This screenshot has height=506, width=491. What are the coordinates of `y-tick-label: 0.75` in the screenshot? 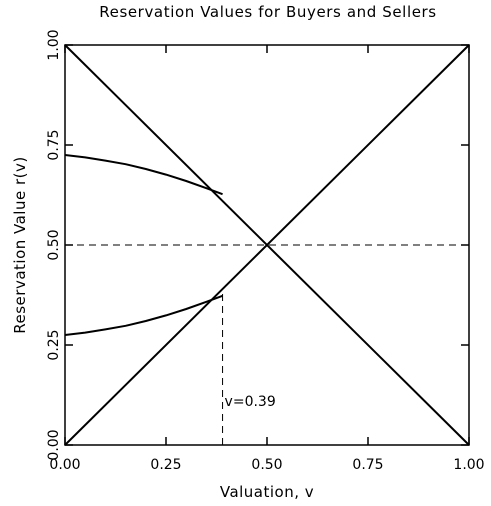 It's located at (54, 144).